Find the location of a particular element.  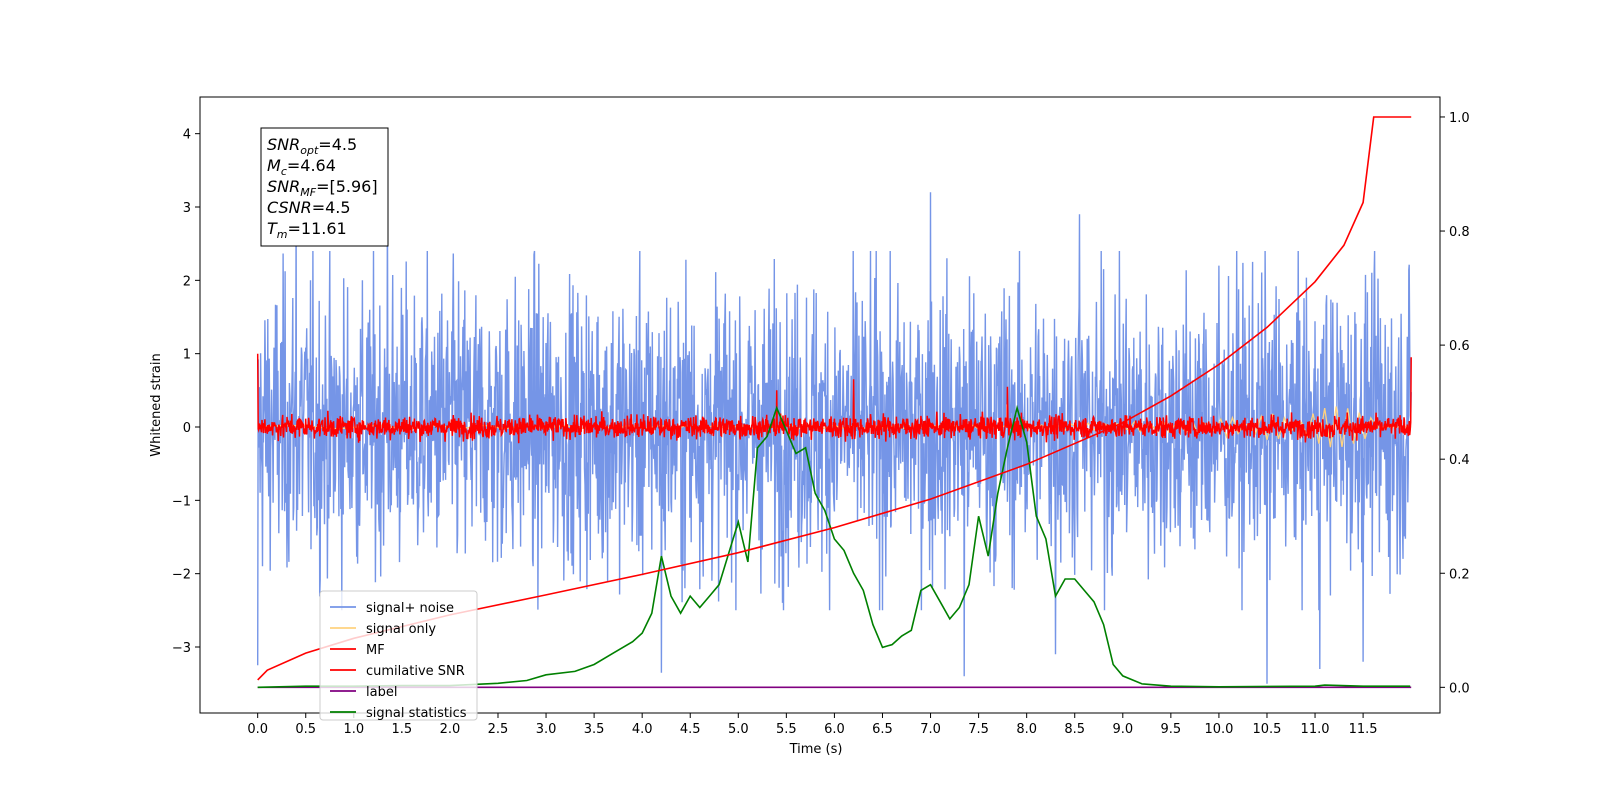

y2-tick-label: 0.0 is located at coordinates (1459, 688).